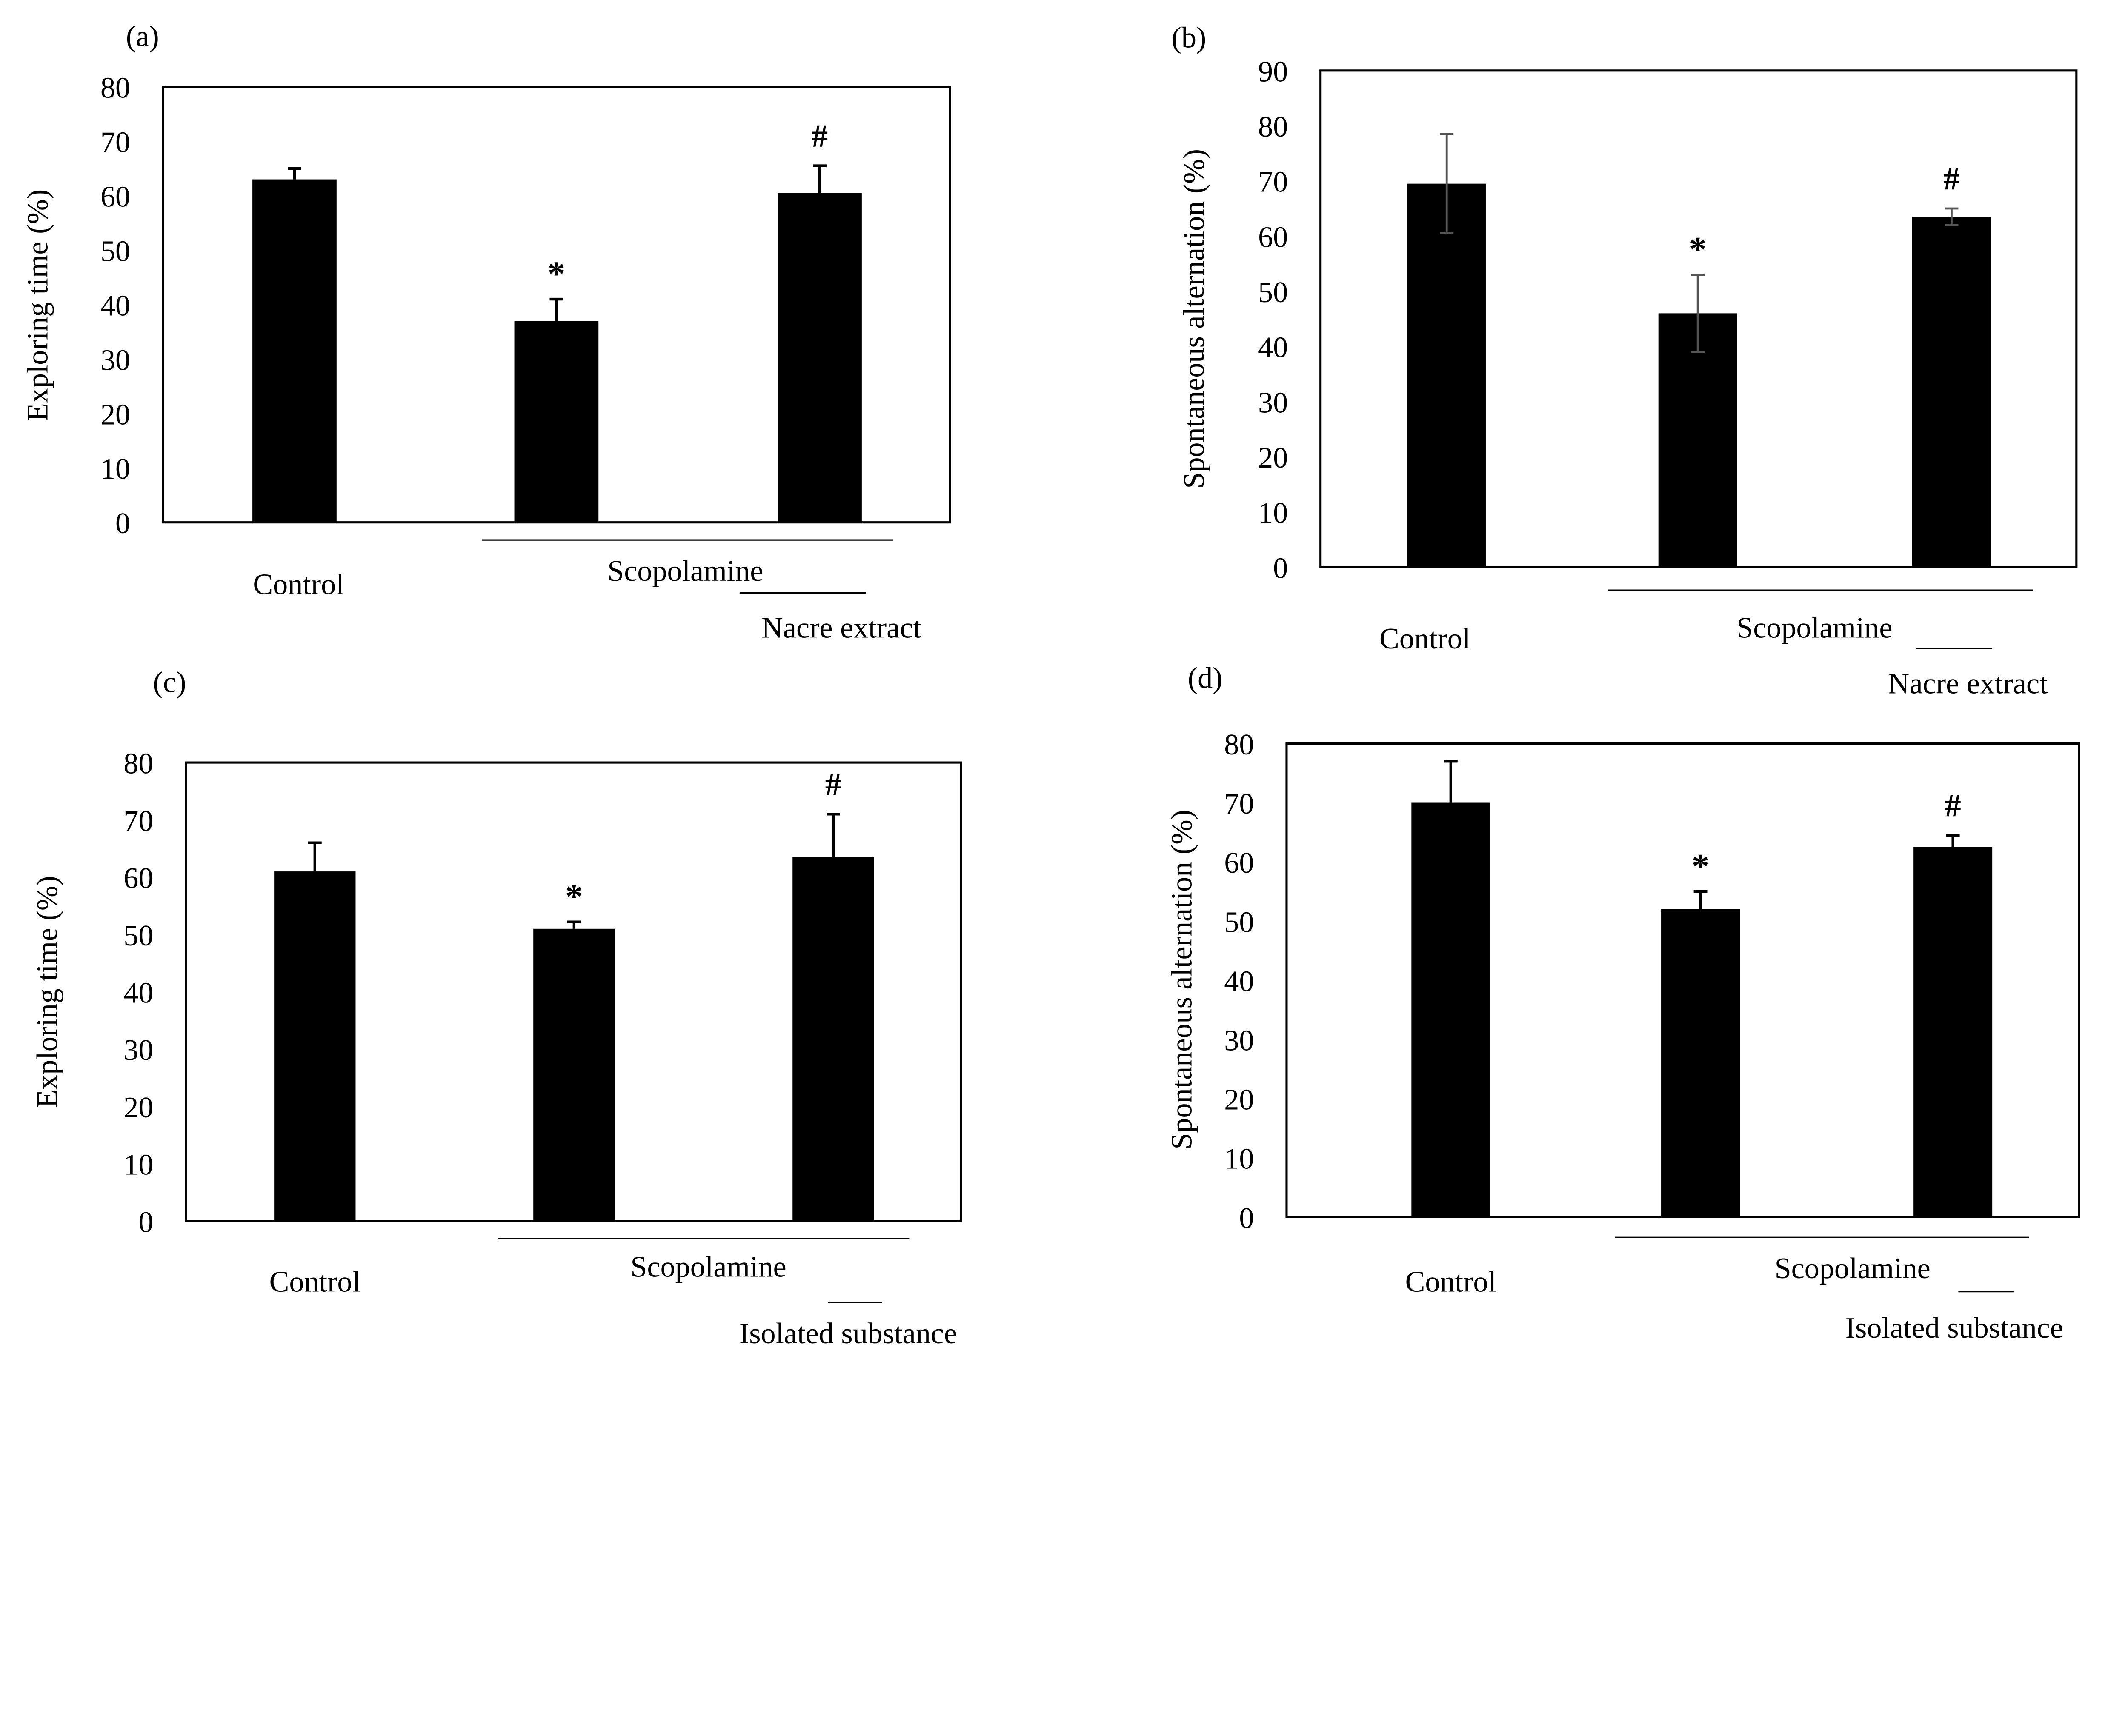 This screenshot has width=2128, height=1736. What do you see at coordinates (1205, 678) in the screenshot?
I see `panel-label: (d)` at bounding box center [1205, 678].